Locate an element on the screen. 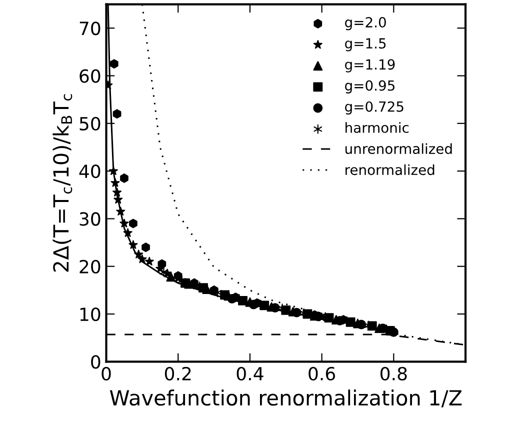 The image size is (506, 428). y-tick-label: 30 is located at coordinates (90, 219).